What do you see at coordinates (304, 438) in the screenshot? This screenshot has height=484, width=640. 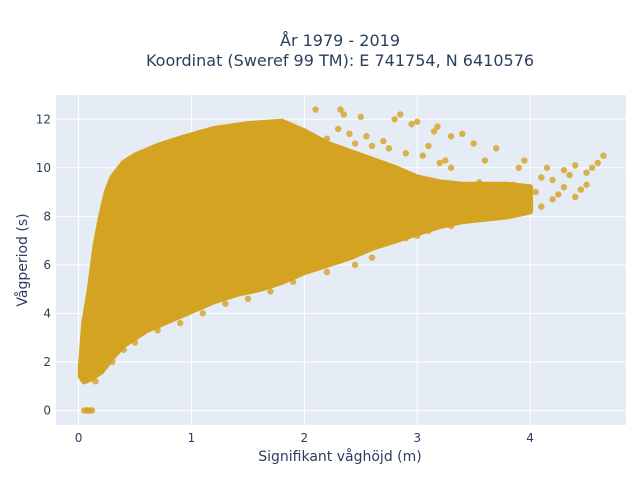 I see `x-tick-label: 2` at bounding box center [304, 438].